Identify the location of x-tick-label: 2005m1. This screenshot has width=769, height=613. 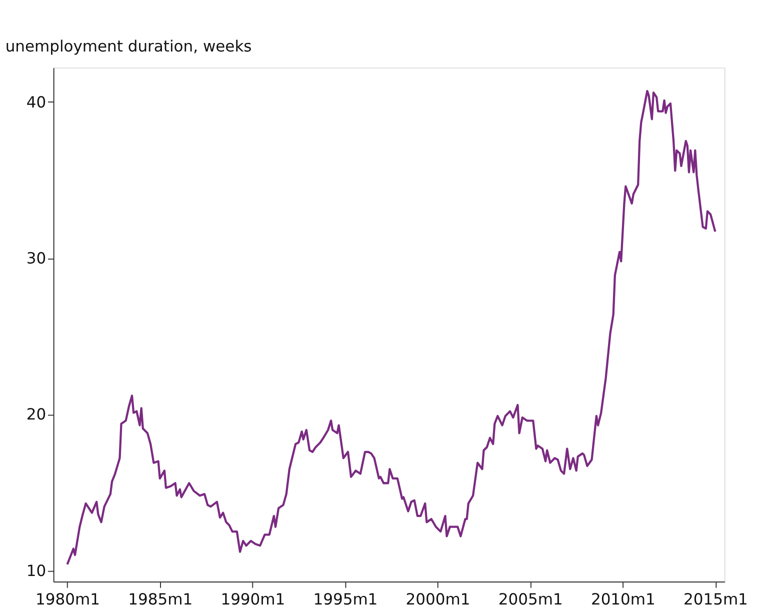
(530, 599).